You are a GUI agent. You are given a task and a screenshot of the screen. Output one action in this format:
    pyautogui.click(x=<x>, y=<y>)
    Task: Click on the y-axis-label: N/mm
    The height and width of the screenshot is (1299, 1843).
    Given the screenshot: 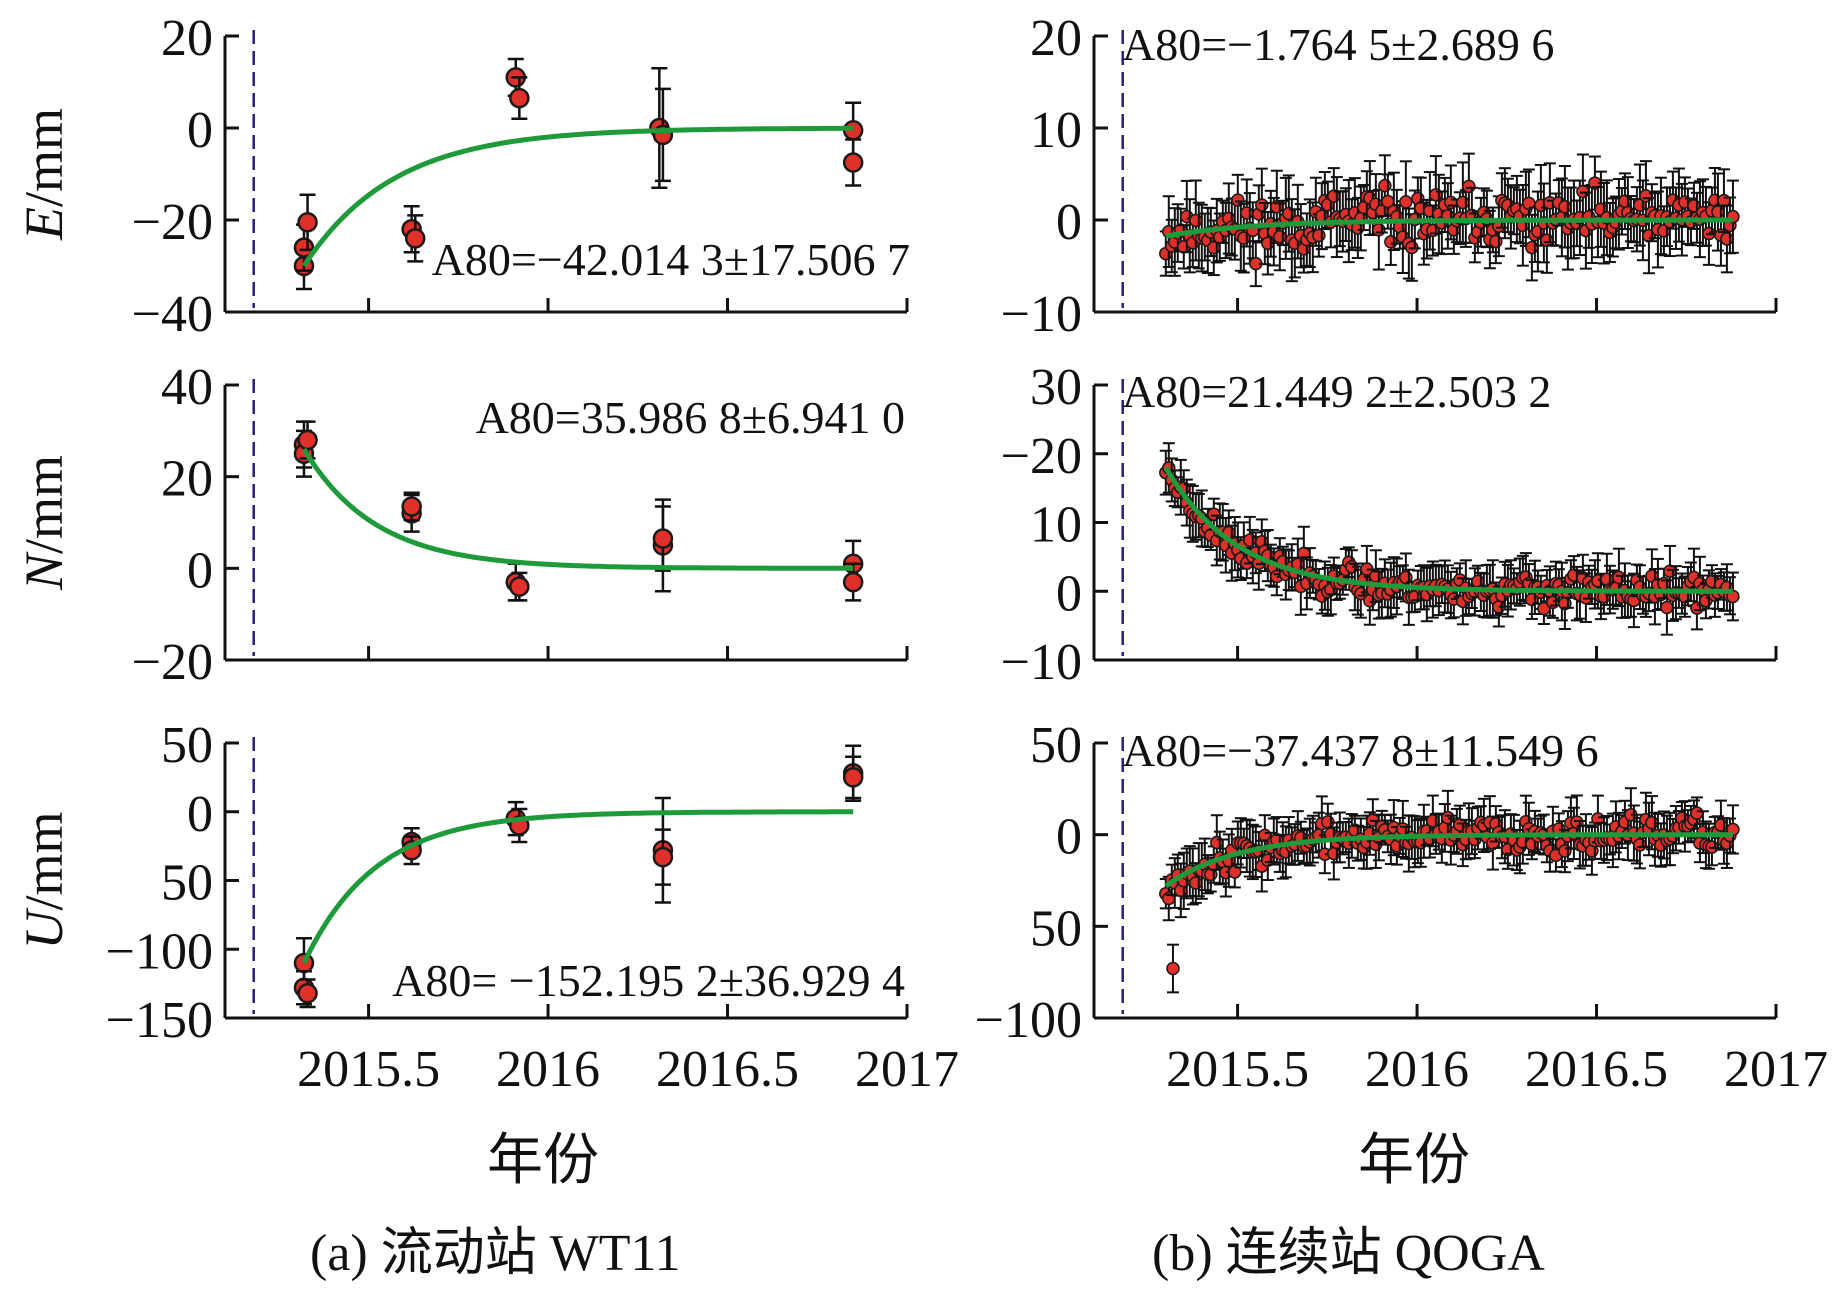 What is the action you would take?
    pyautogui.click(x=44, y=523)
    